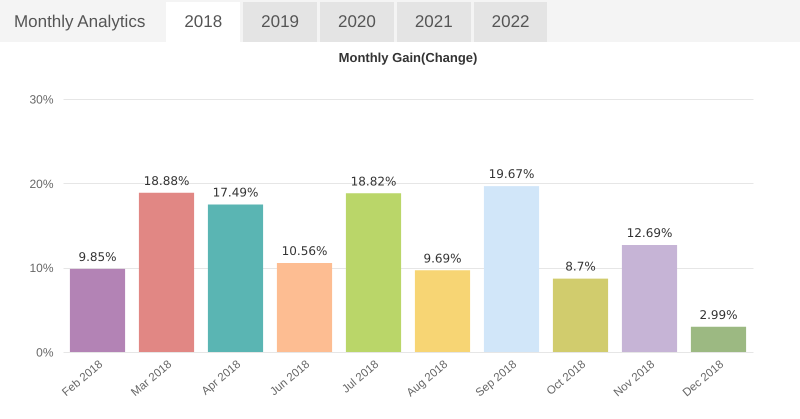 The height and width of the screenshot is (419, 800). Describe the element at coordinates (97, 257) in the screenshot. I see `data-label: 9.85%` at that location.